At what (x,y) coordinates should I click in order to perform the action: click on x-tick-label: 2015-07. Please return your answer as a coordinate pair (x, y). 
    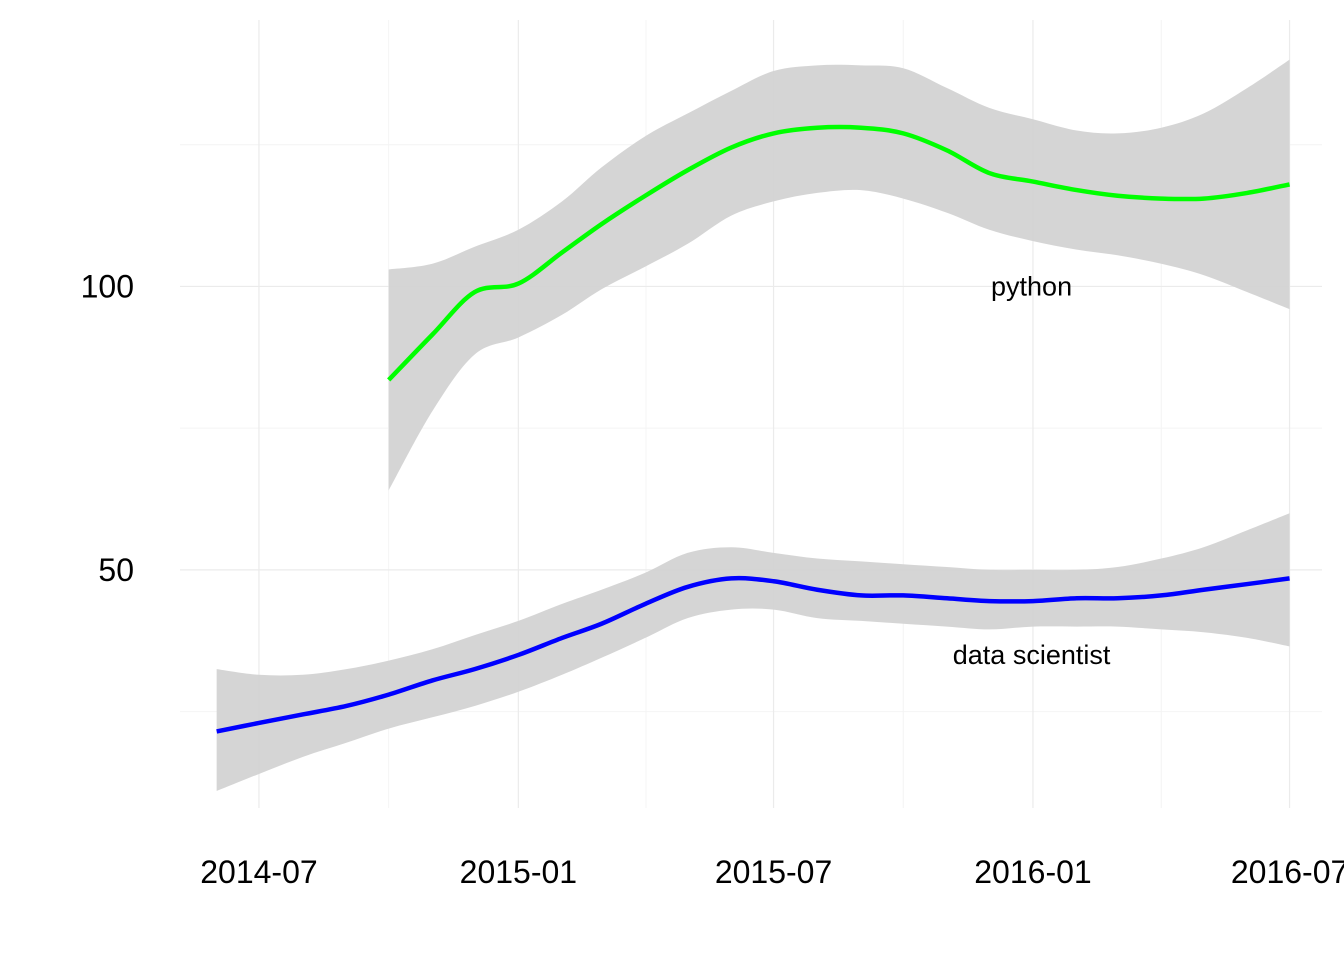
    Looking at the image, I should click on (773, 872).